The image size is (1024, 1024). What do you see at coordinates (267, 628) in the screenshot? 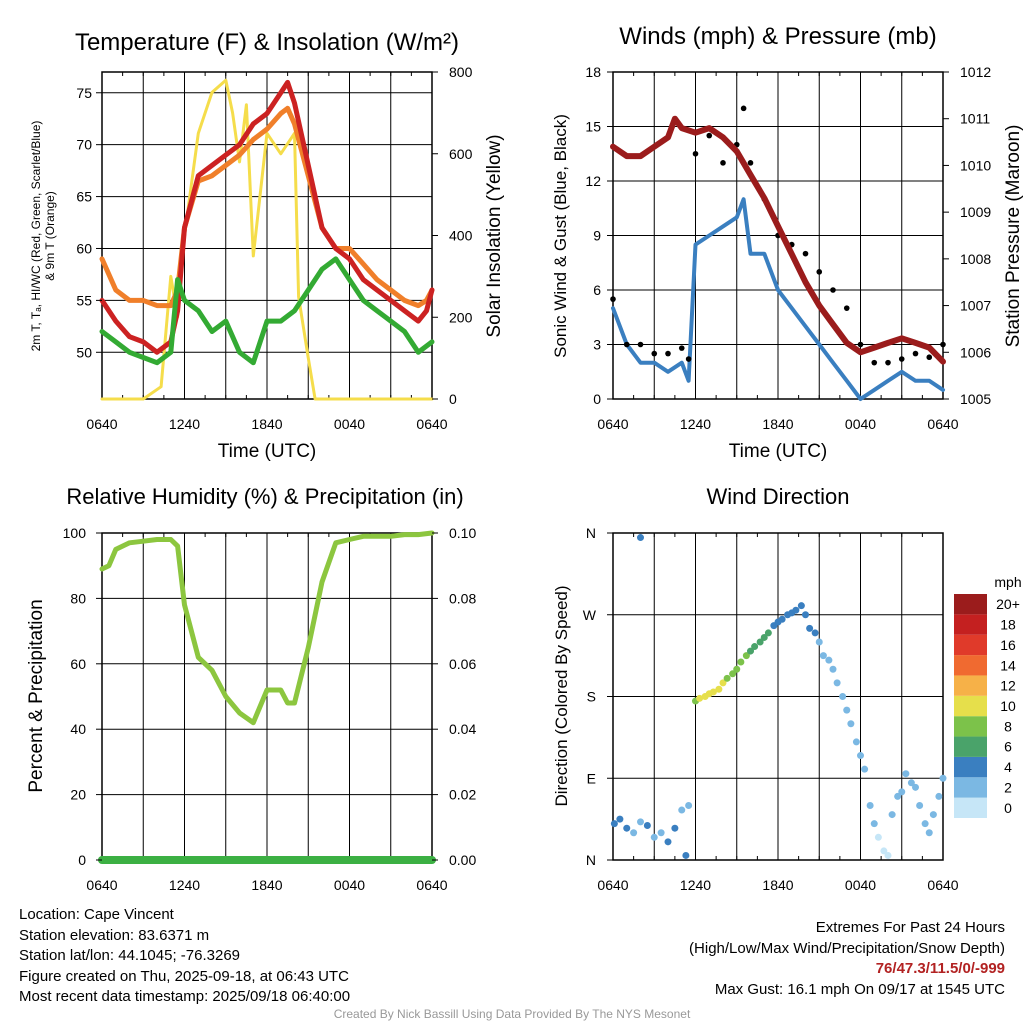
I see `humidity-line` at bounding box center [267, 628].